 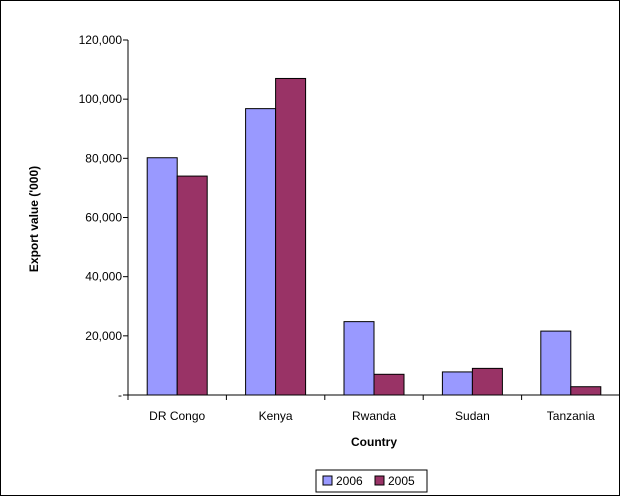 I want to click on legend-label-2006: 2006, so click(x=349, y=481).